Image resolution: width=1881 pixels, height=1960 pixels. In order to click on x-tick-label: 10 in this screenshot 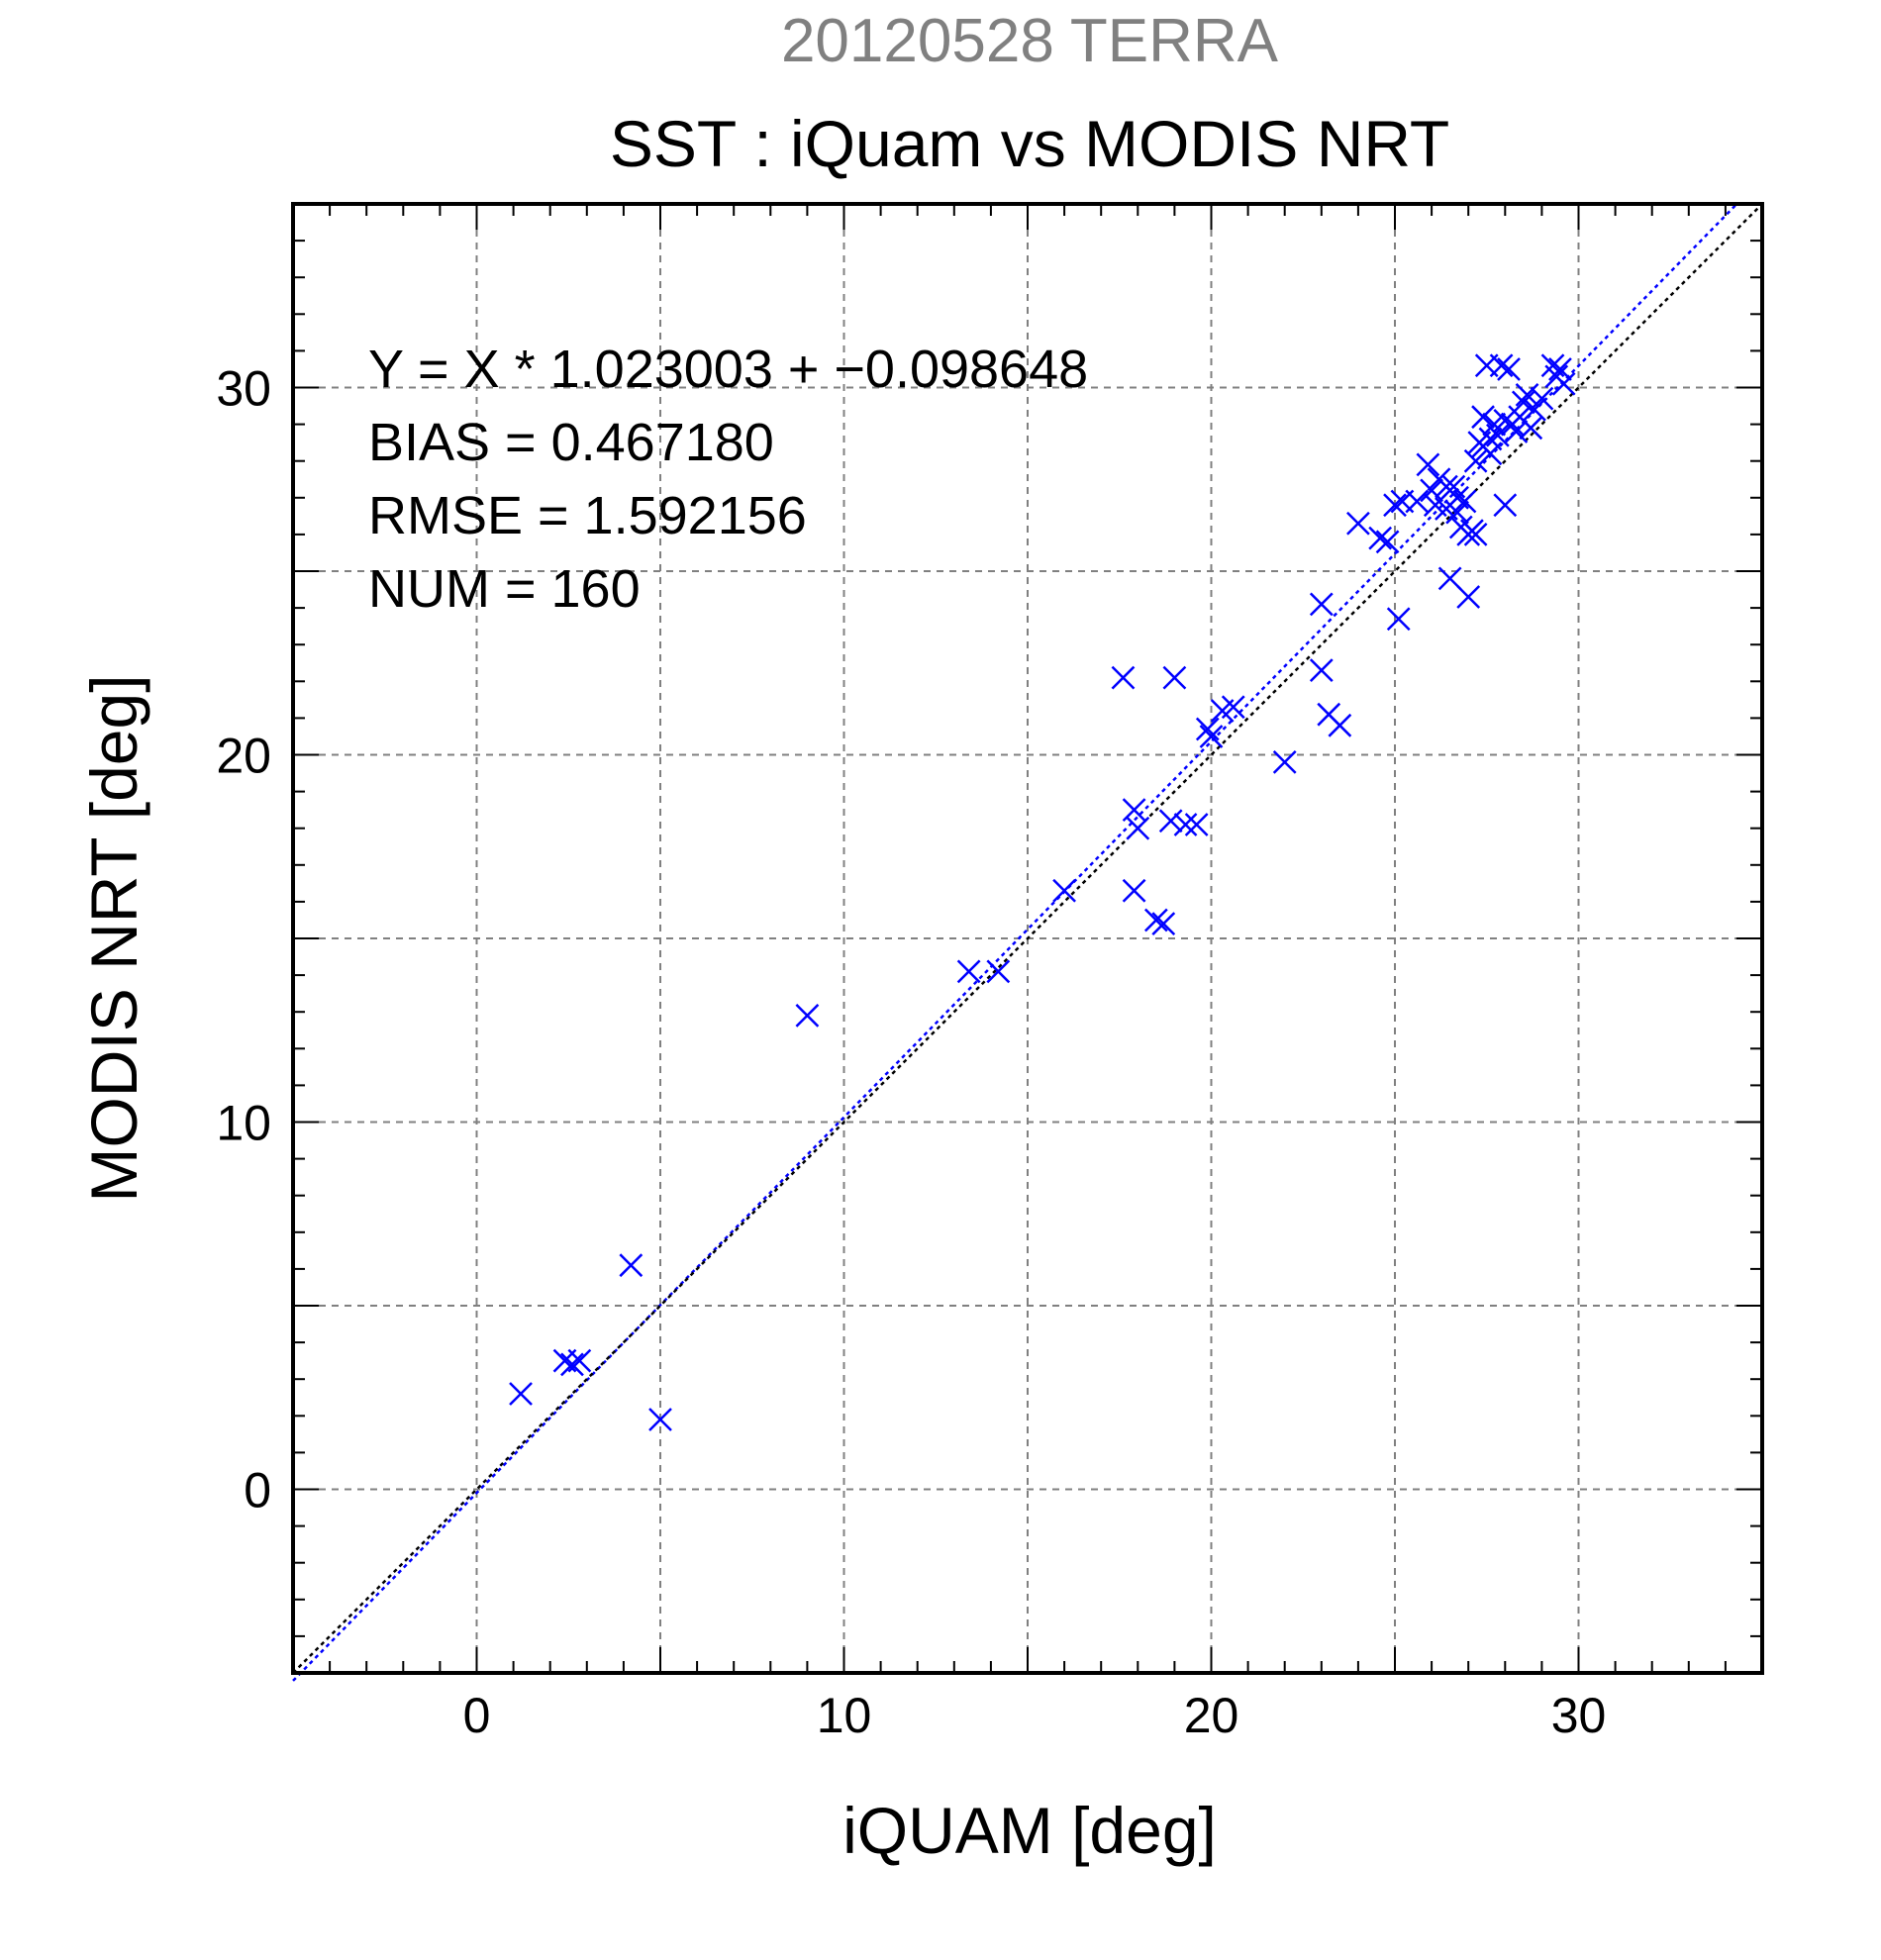, I will do `click(845, 1715)`.